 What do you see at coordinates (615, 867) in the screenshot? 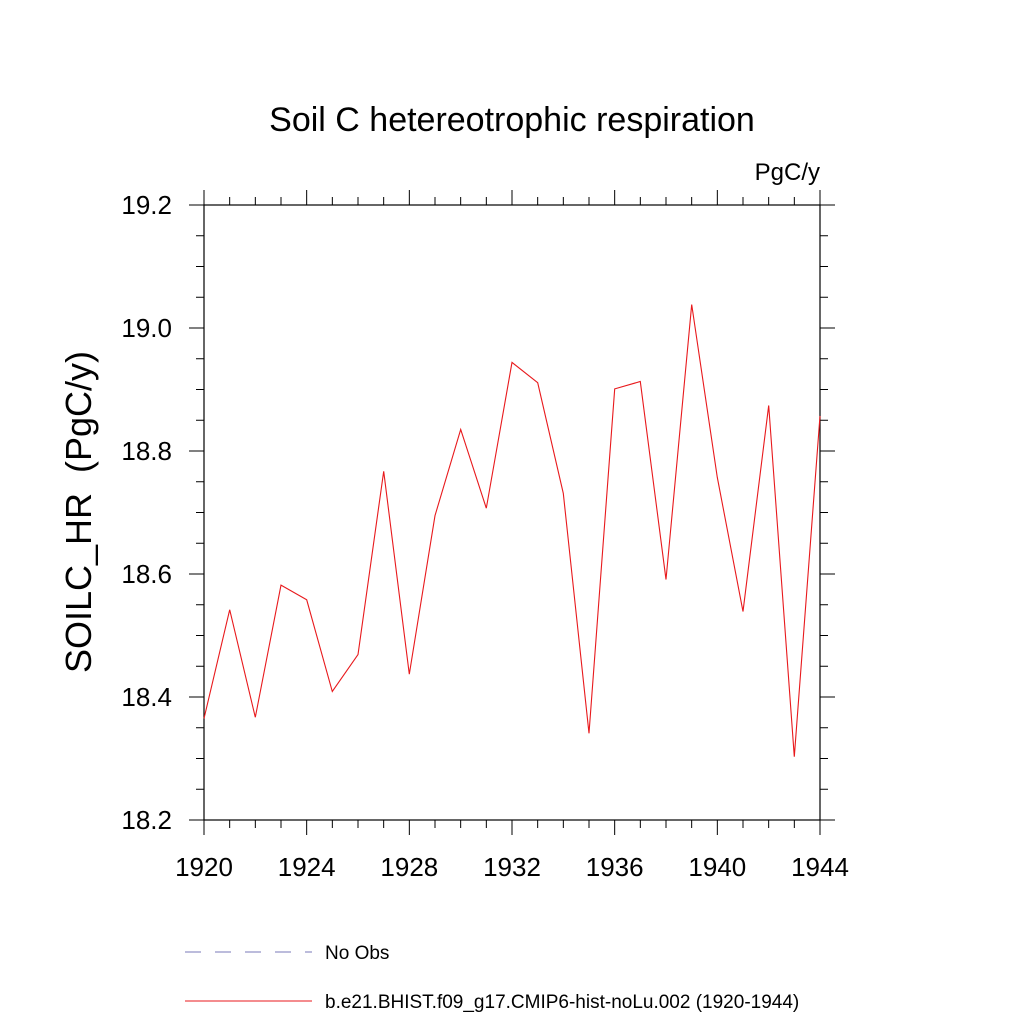
I see `x-tick-label: 1936` at bounding box center [615, 867].